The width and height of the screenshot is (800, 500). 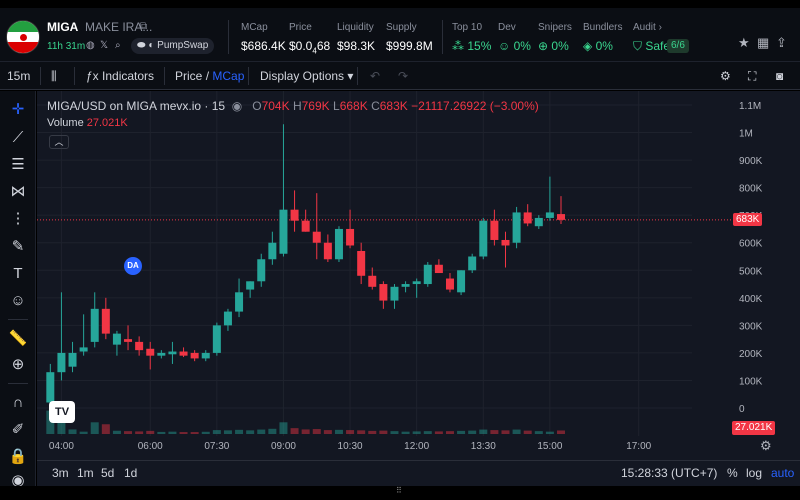 I want to click on redo-icon: ↷, so click(x=403, y=76).